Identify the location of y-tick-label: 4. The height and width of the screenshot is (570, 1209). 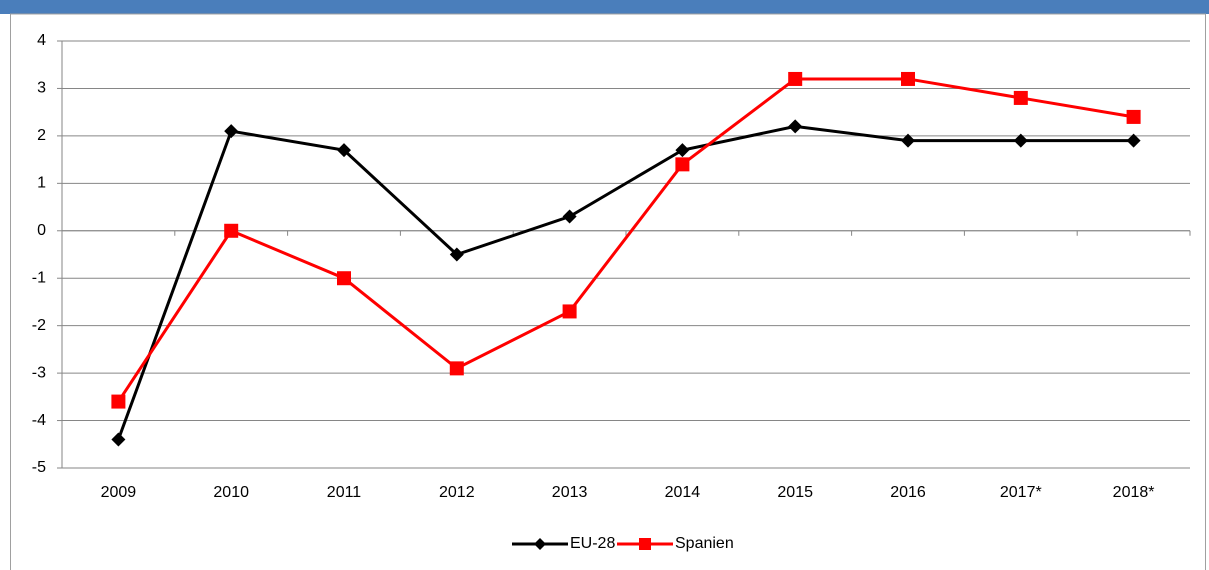
(41, 40).